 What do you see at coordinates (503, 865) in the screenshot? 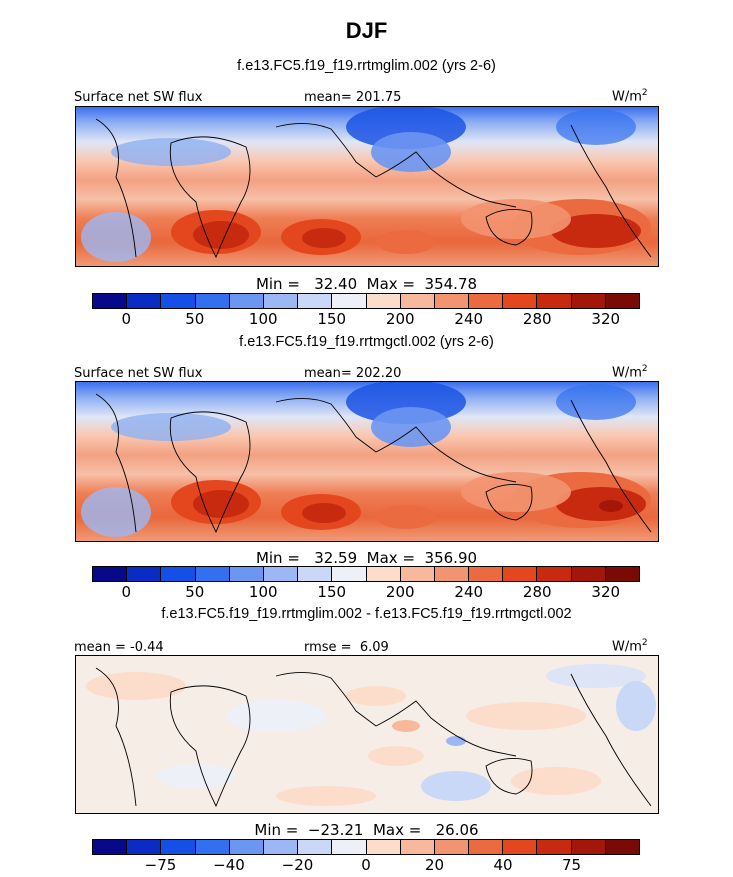
I see `colorbar-tick-label: 40` at bounding box center [503, 865].